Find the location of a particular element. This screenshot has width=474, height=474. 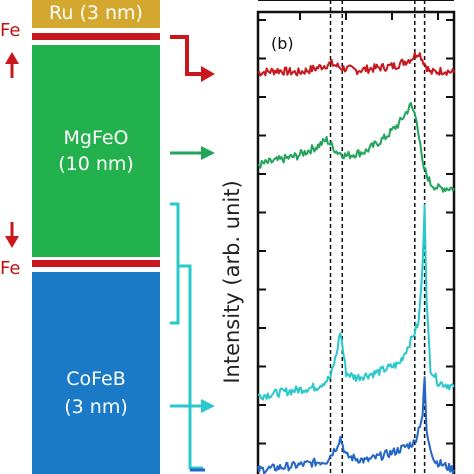

up-arrow-icon is located at coordinates (12, 65).